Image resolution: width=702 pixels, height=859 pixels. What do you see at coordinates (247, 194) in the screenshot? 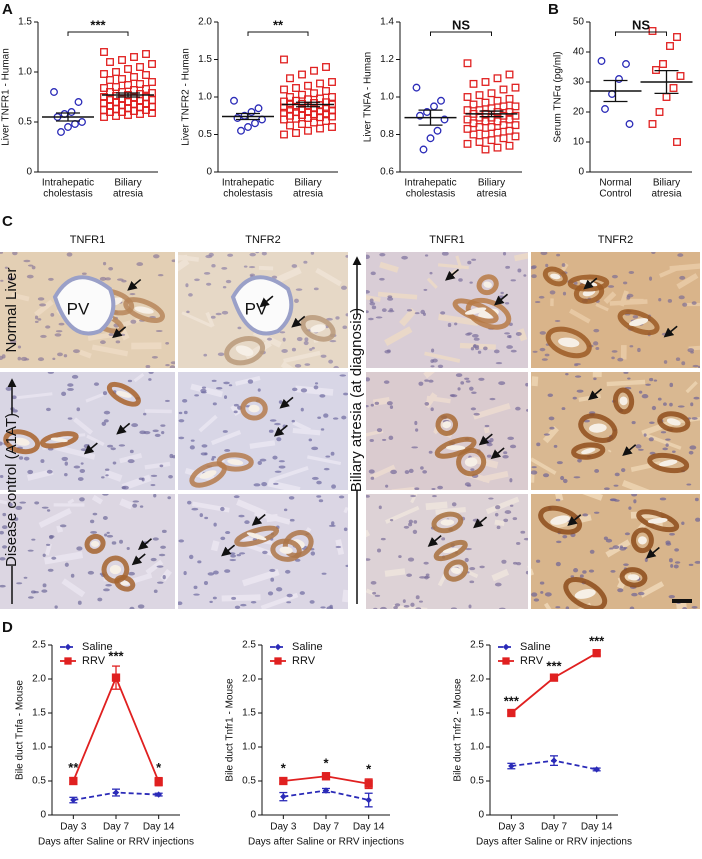
I see `x-tick-label: cholestasis` at bounding box center [247, 194].